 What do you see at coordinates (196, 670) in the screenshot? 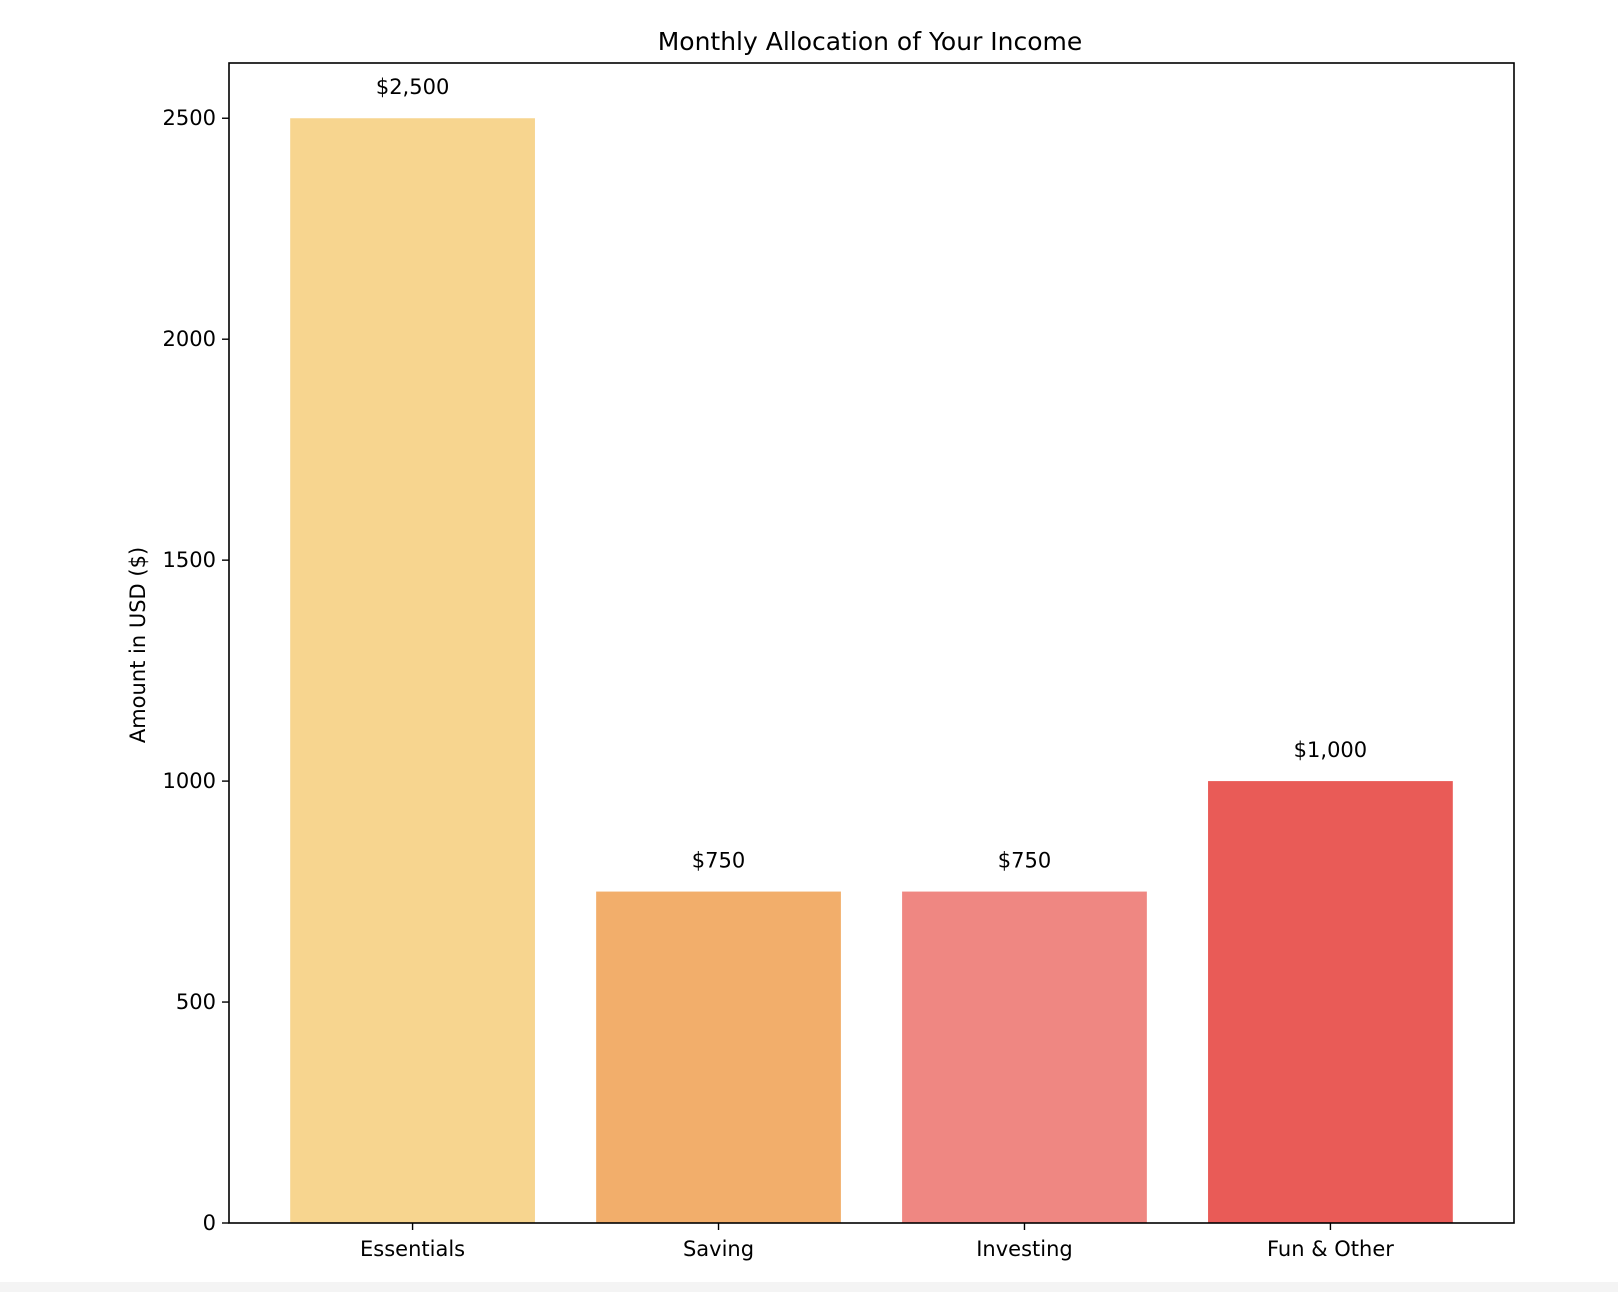
I see `y-axis-ticks: 0 500 1000 1500 2000 2500` at bounding box center [196, 670].